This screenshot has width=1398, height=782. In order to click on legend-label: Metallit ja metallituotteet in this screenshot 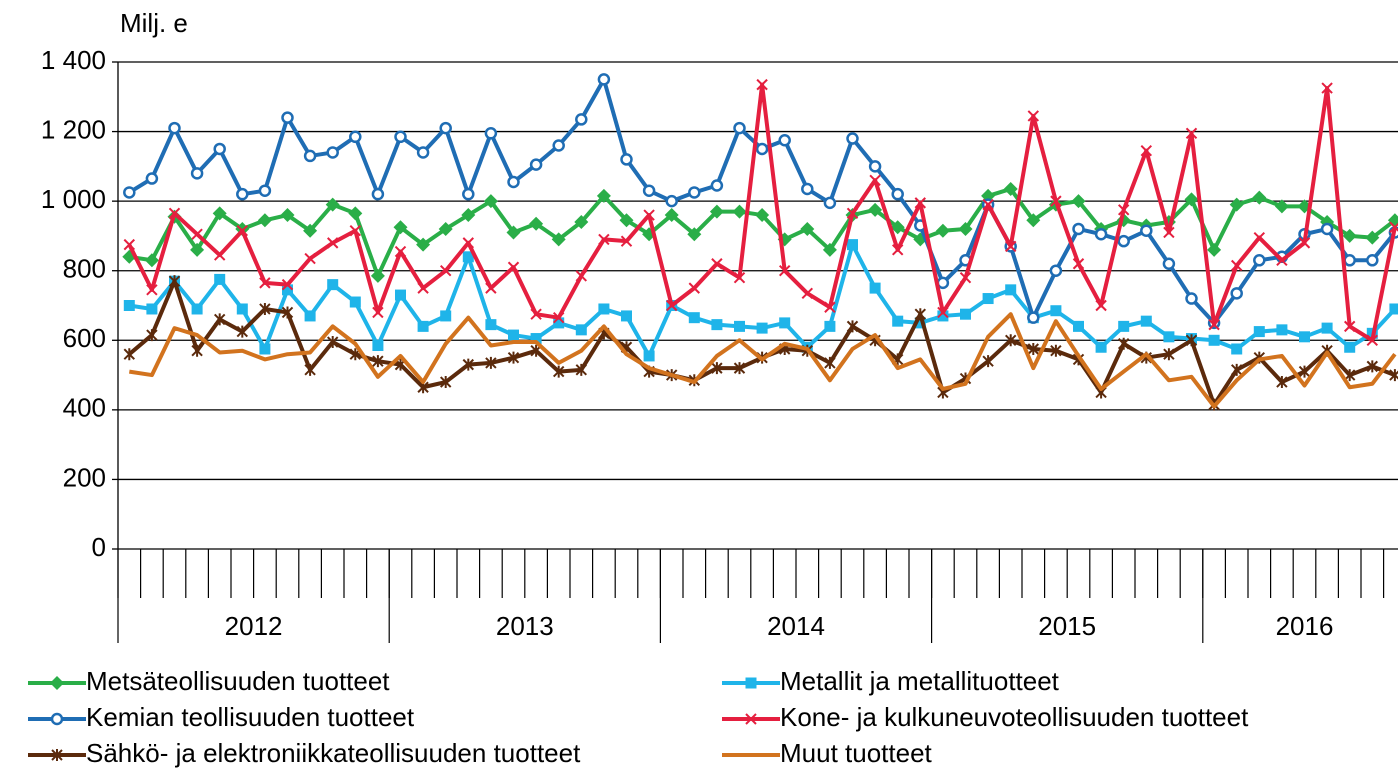, I will do `click(920, 681)`.